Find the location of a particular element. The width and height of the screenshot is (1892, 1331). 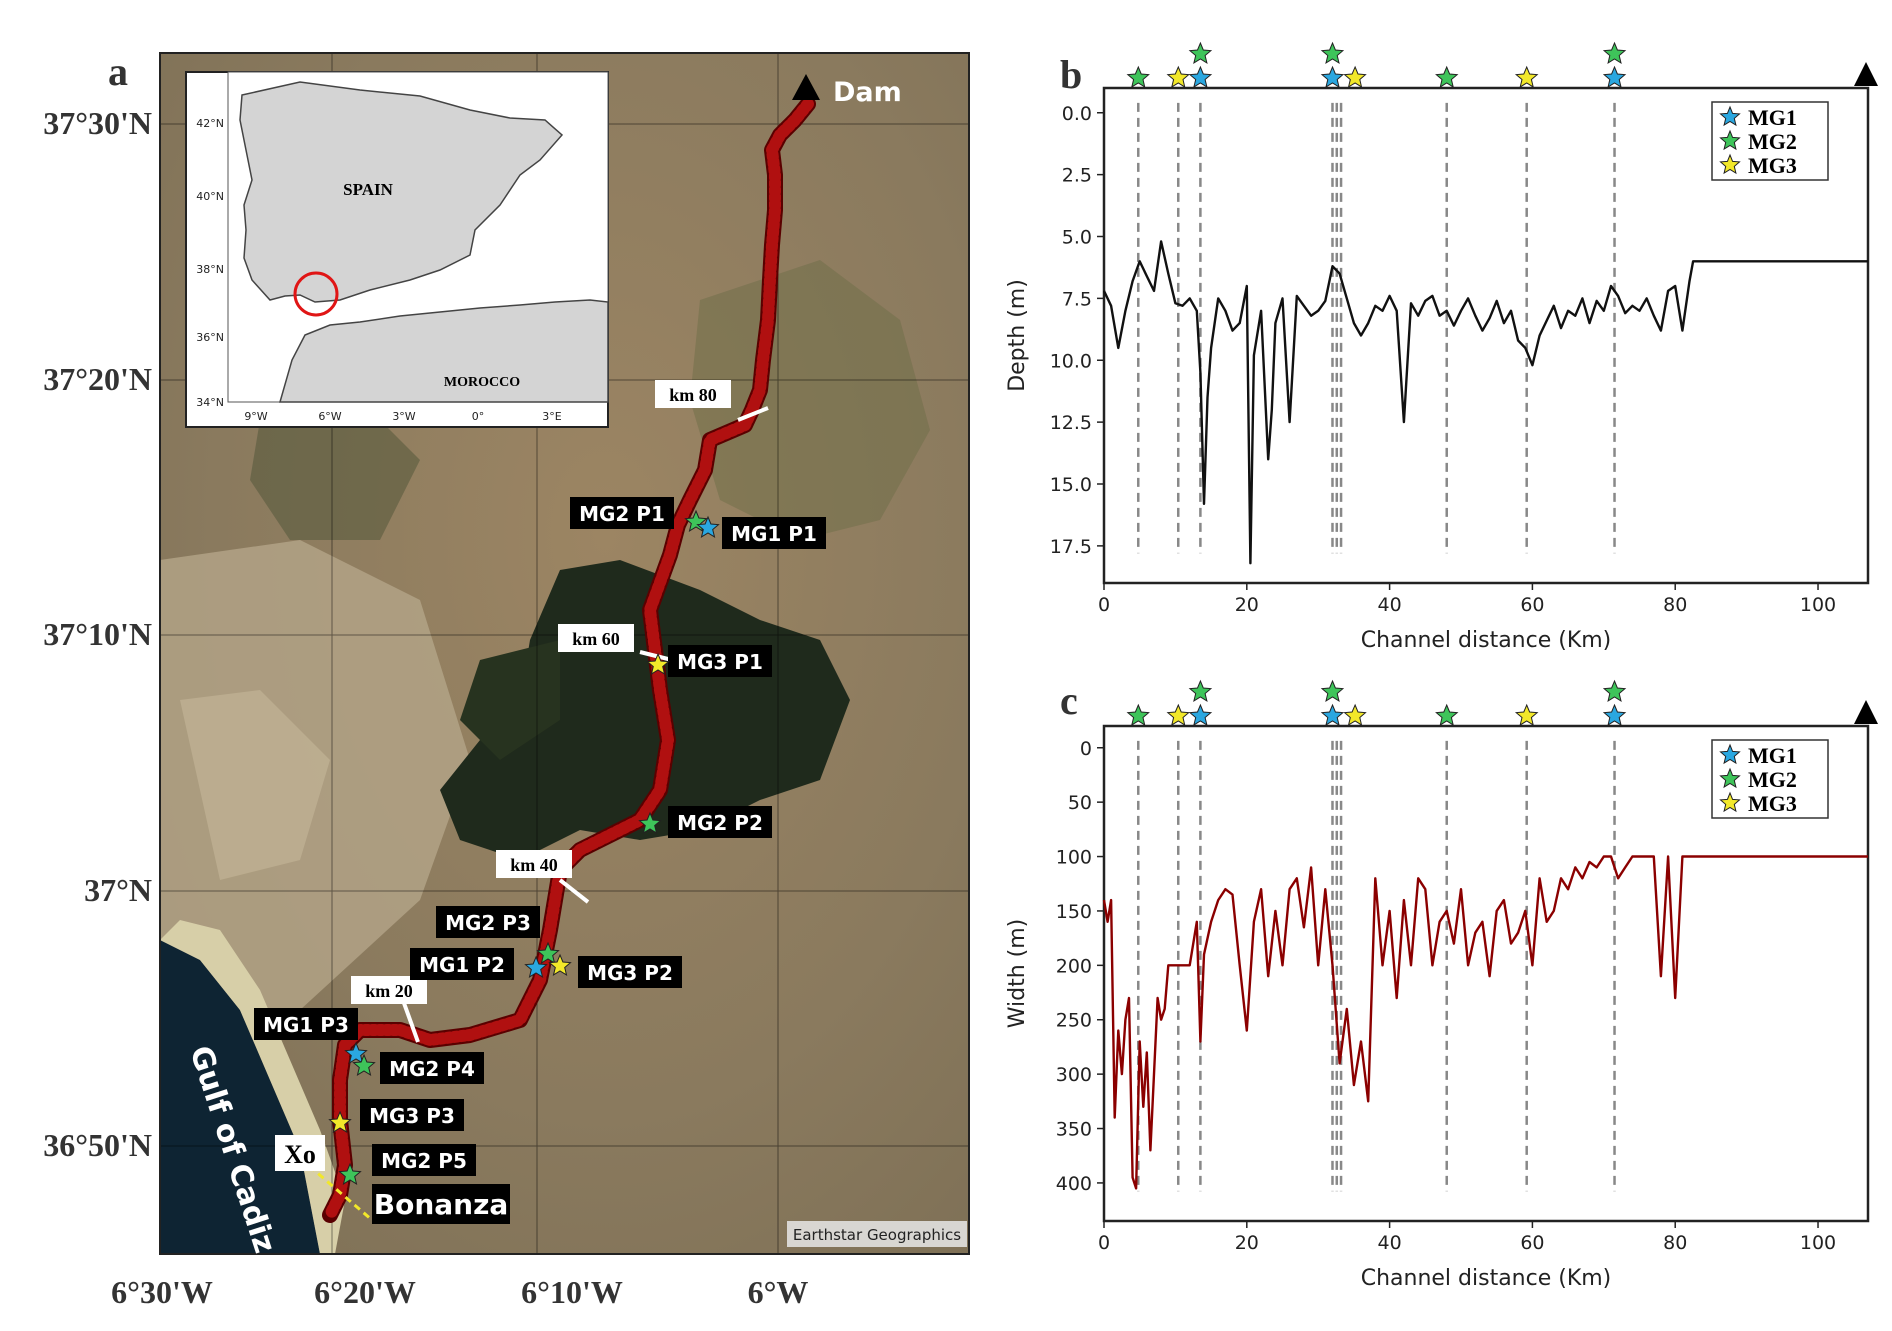

y-tick-label: 0.0 is located at coordinates (1077, 114).